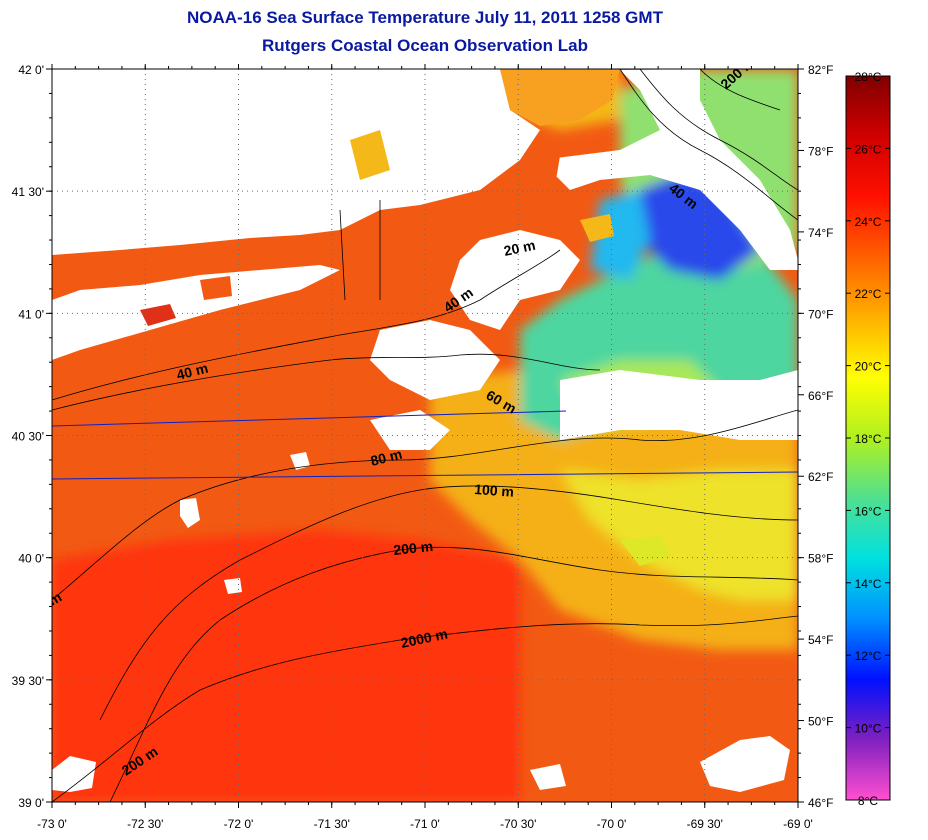  What do you see at coordinates (425, 824) in the screenshot?
I see `lon-tick-label: -71 0'` at bounding box center [425, 824].